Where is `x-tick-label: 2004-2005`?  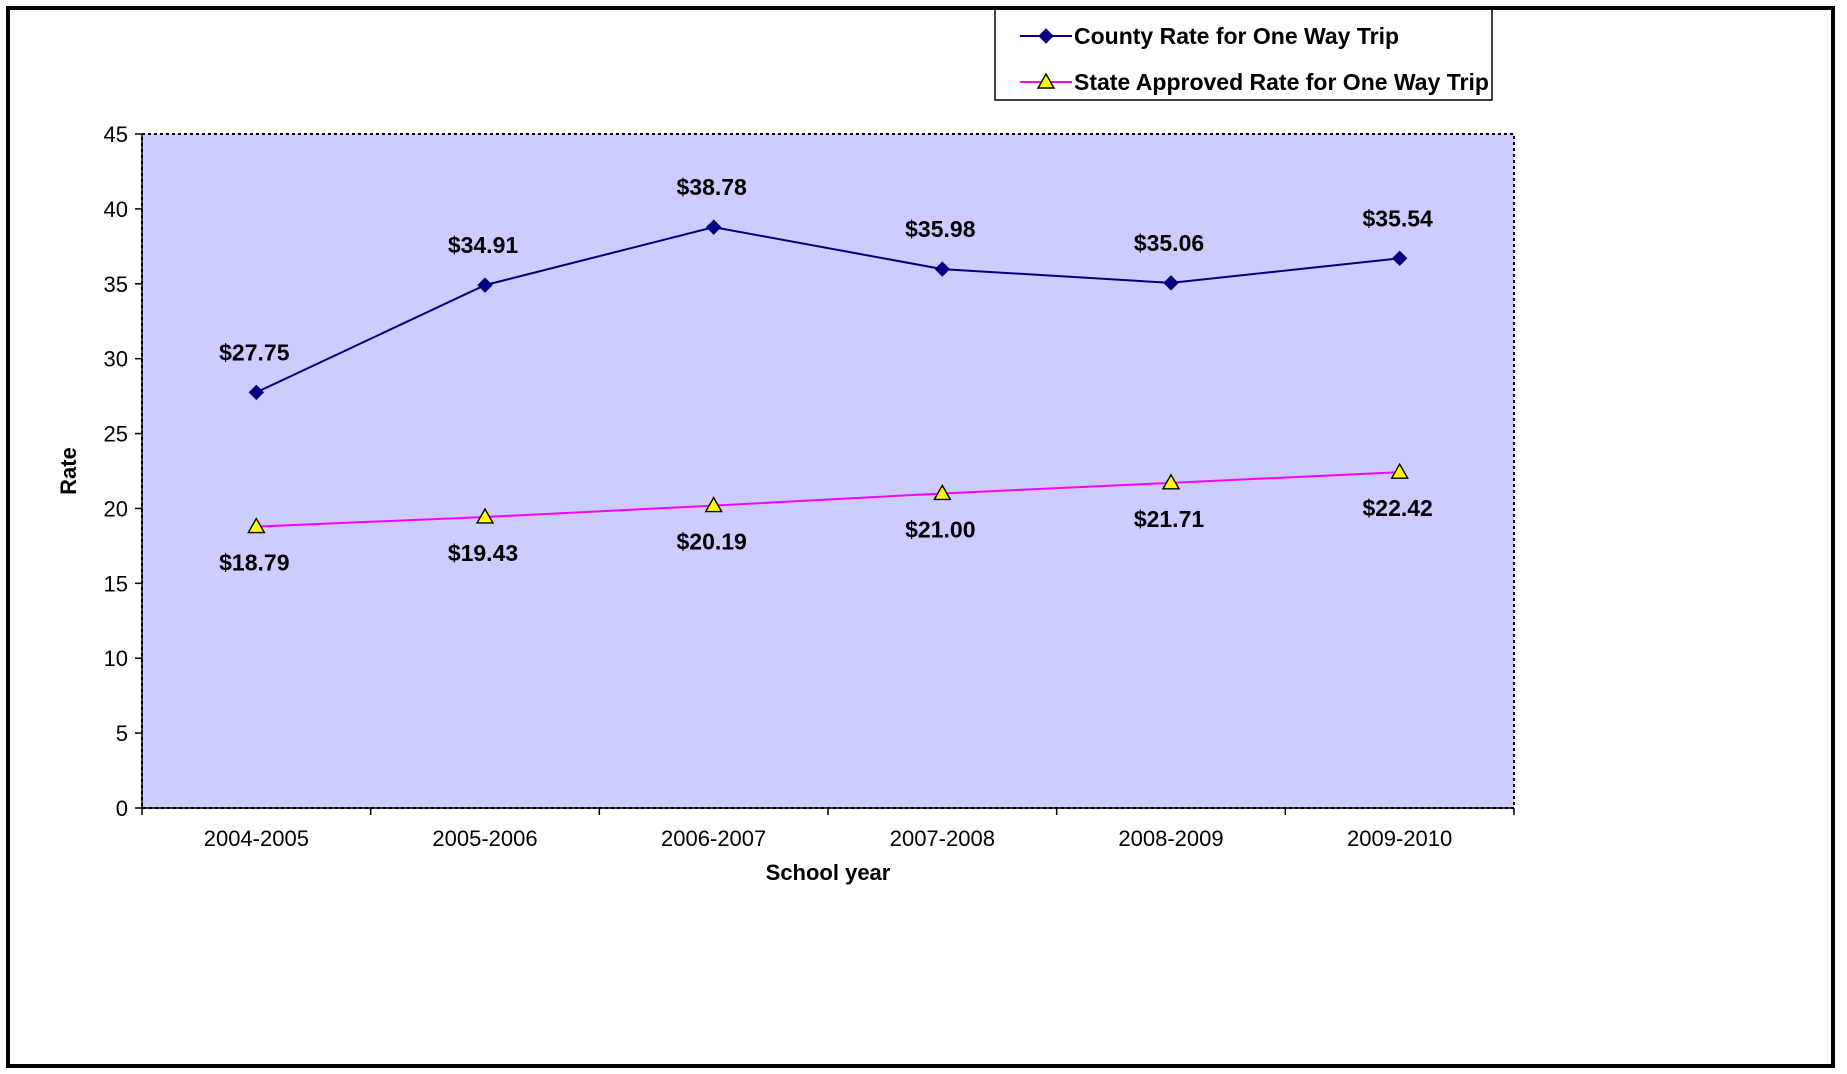
x-tick-label: 2004-2005 is located at coordinates (256, 838).